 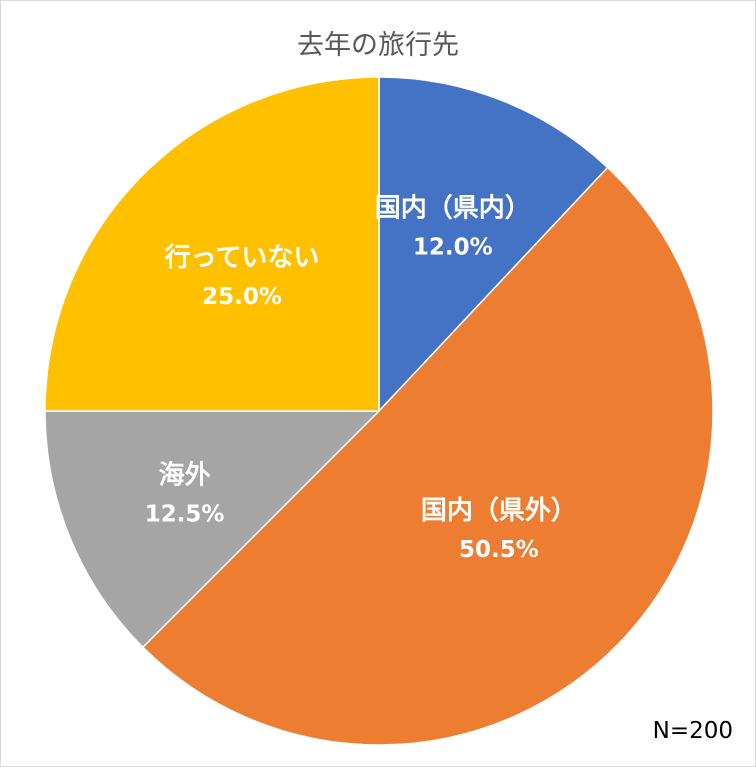 I want to click on slice-label-4: 行っていない 25.0%, so click(x=242, y=276).